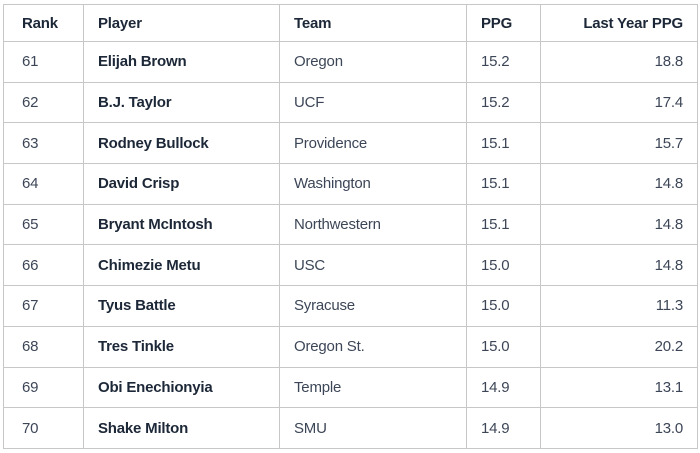  I want to click on cell-team: Oregon, so click(373, 62).